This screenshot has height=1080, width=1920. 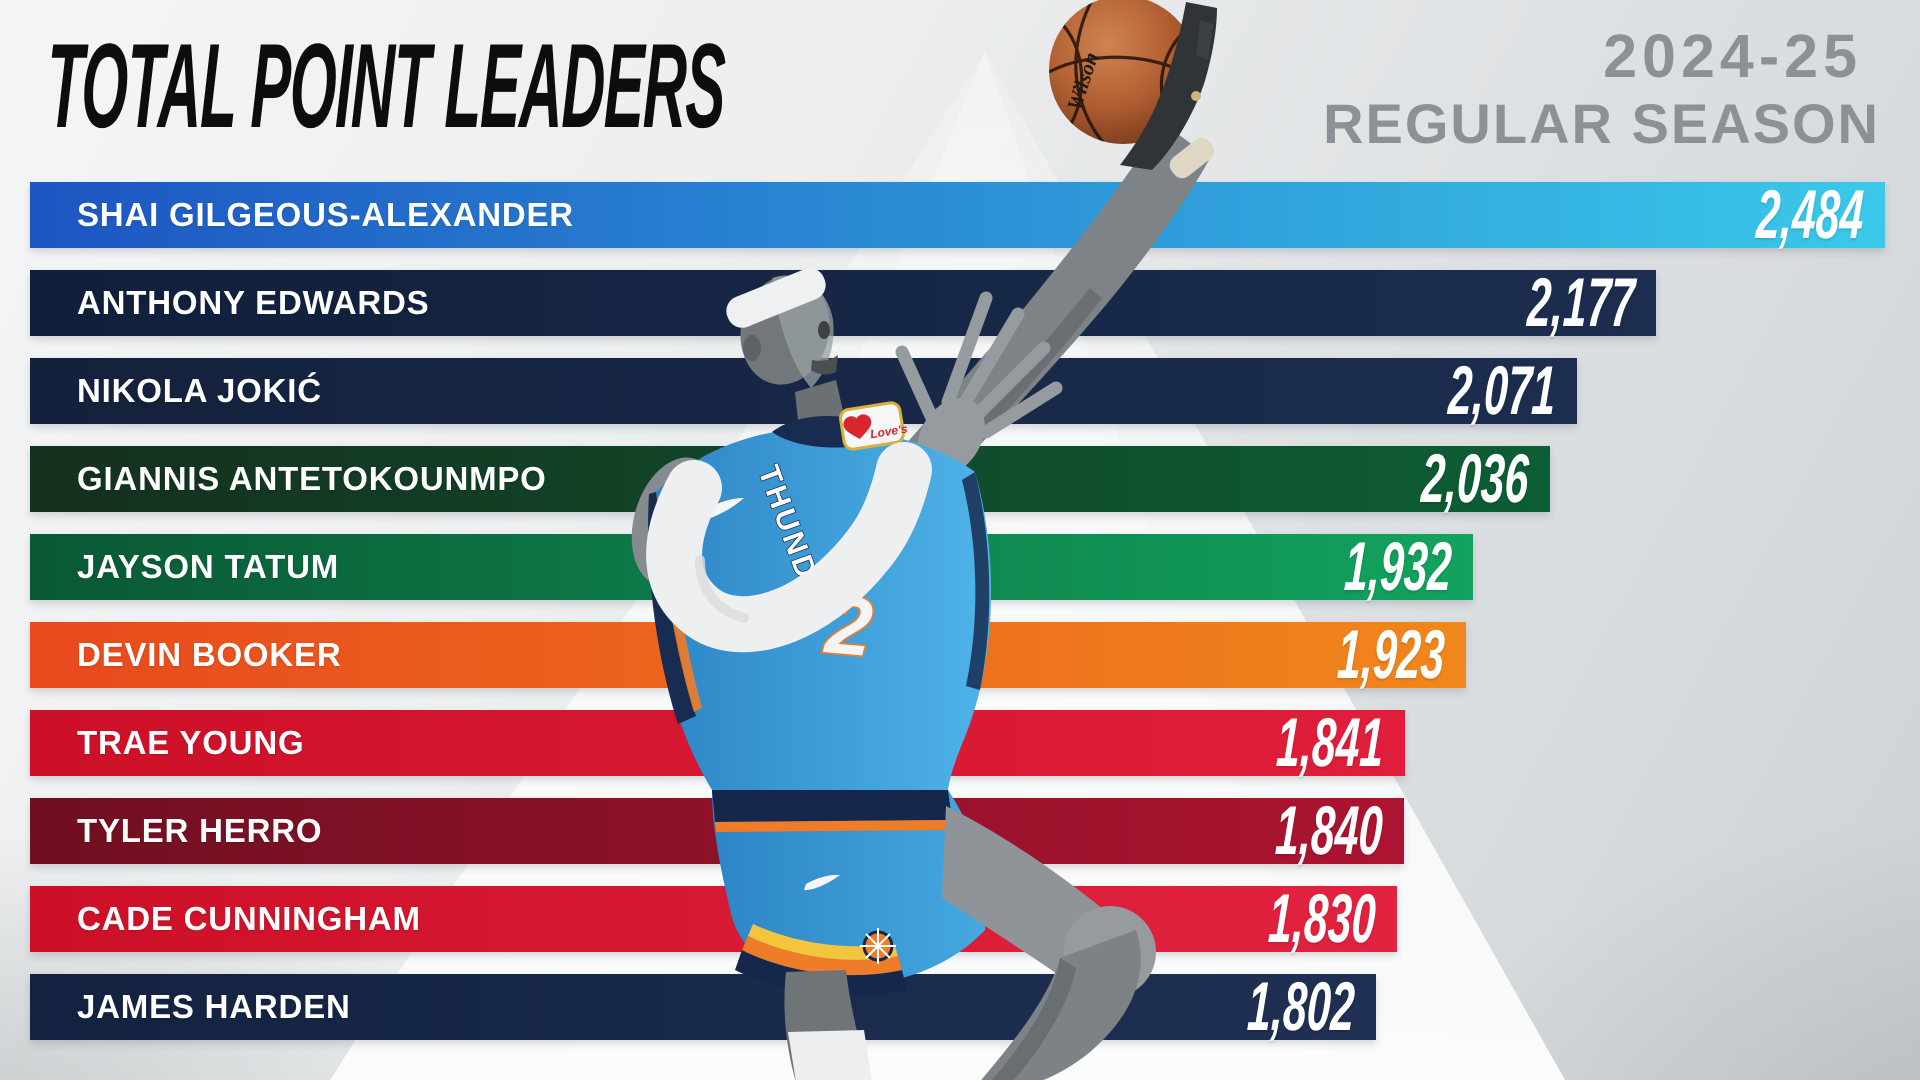 I want to click on points-value: 1,830, so click(x=1322, y=918).